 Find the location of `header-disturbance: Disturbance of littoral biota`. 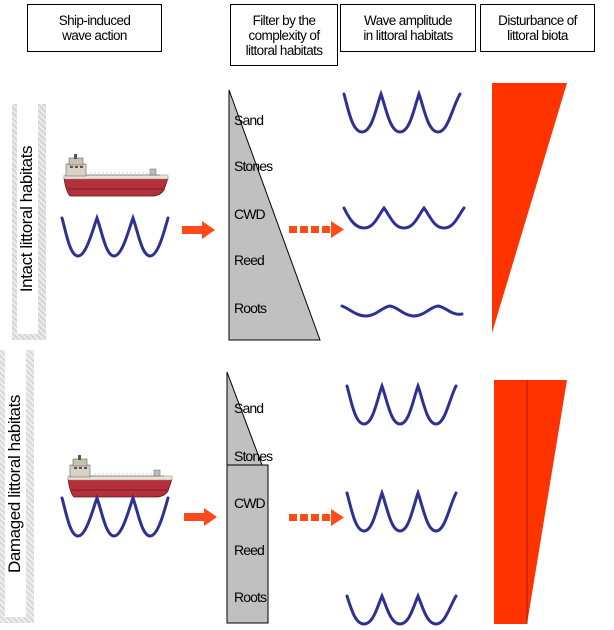

header-disturbance: Disturbance of littoral biota is located at coordinates (537, 28).